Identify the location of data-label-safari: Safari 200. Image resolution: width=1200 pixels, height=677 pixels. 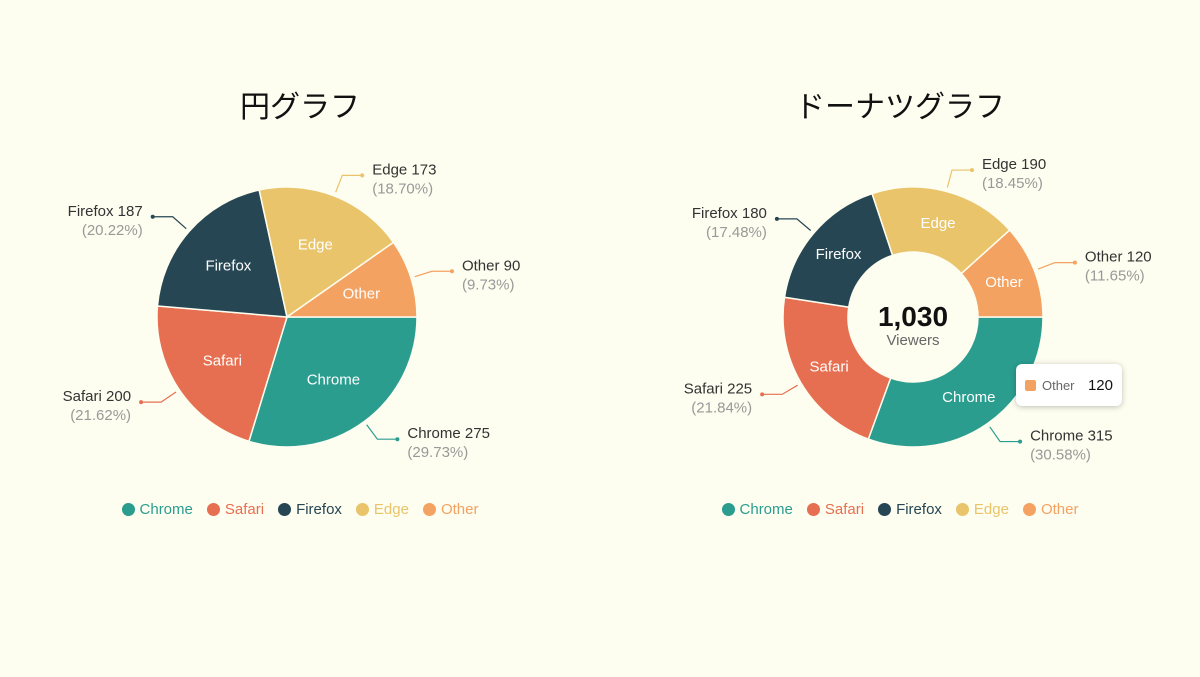
(97, 396).